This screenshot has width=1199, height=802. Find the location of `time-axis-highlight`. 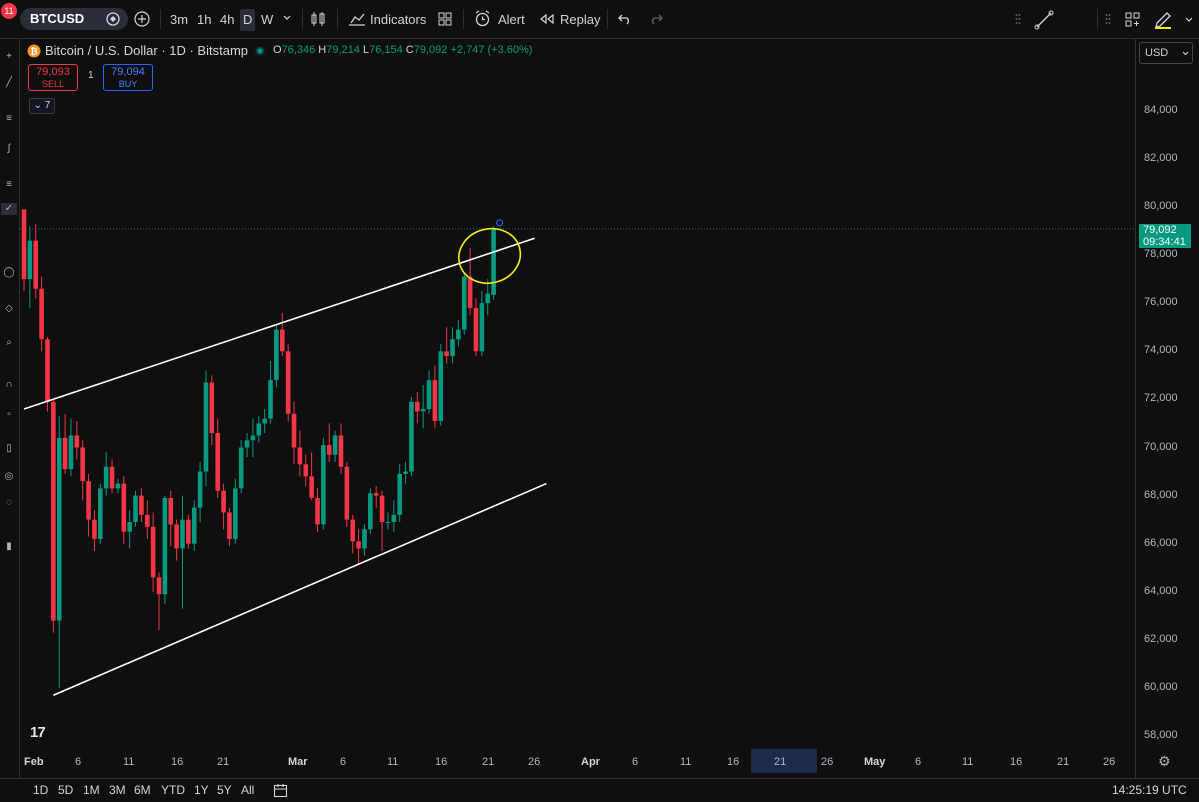

time-axis-highlight is located at coordinates (784, 761).